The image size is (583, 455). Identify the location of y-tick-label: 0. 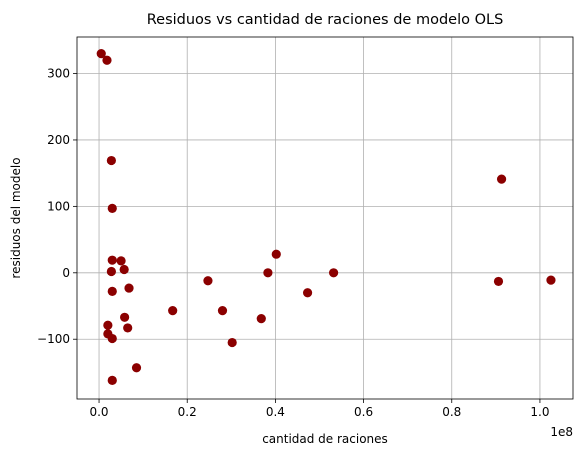
(66, 273).